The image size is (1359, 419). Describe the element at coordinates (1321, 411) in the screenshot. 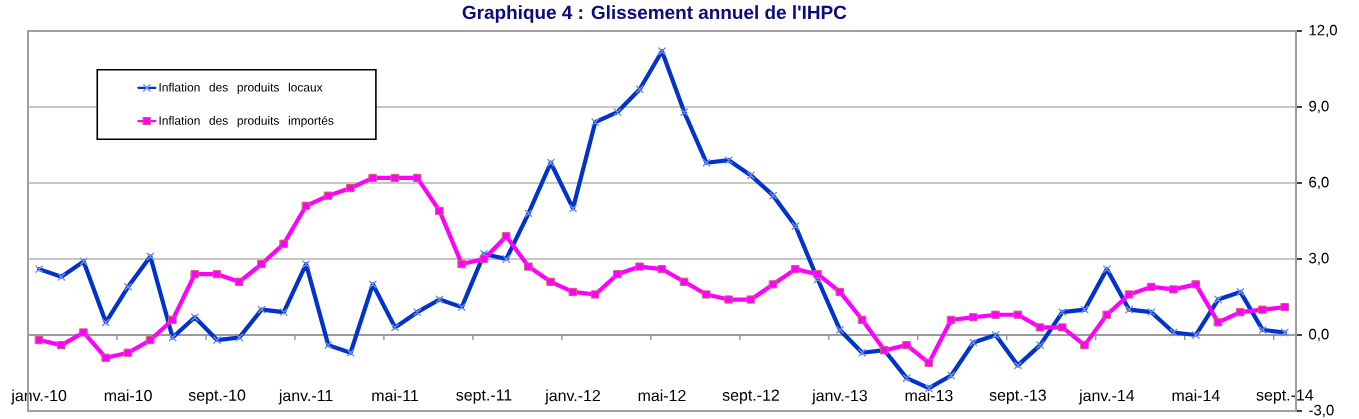

I see `y-tick-label: -3,0` at that location.